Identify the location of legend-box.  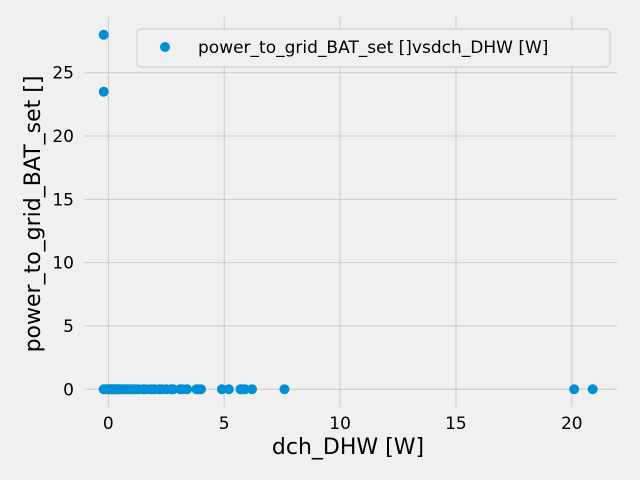
(373, 48).